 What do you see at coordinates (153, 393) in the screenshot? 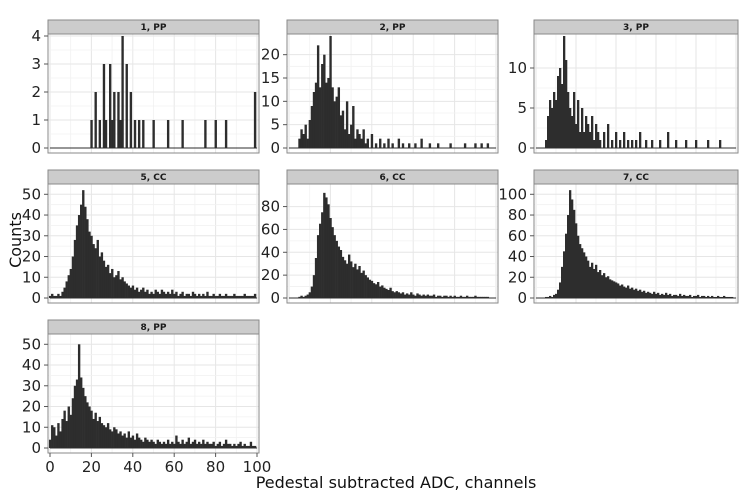
I see `panel-border` at bounding box center [153, 393].